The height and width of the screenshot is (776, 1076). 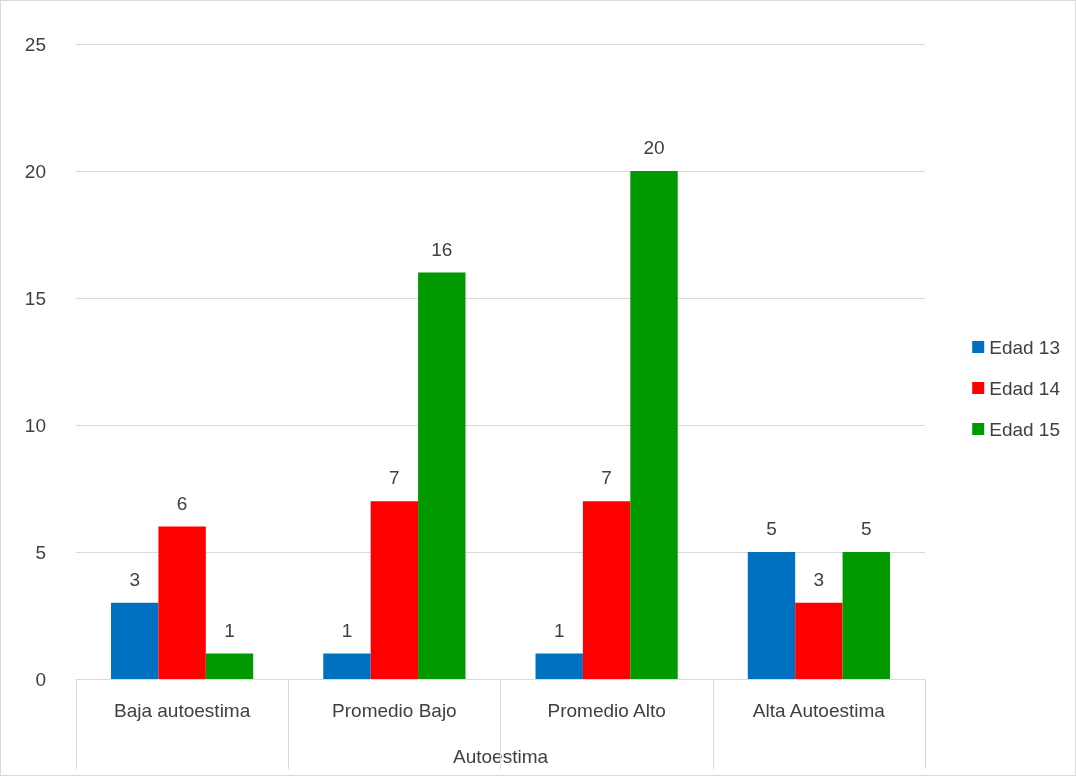 I want to click on y-tick-label: 10, so click(x=35, y=425).